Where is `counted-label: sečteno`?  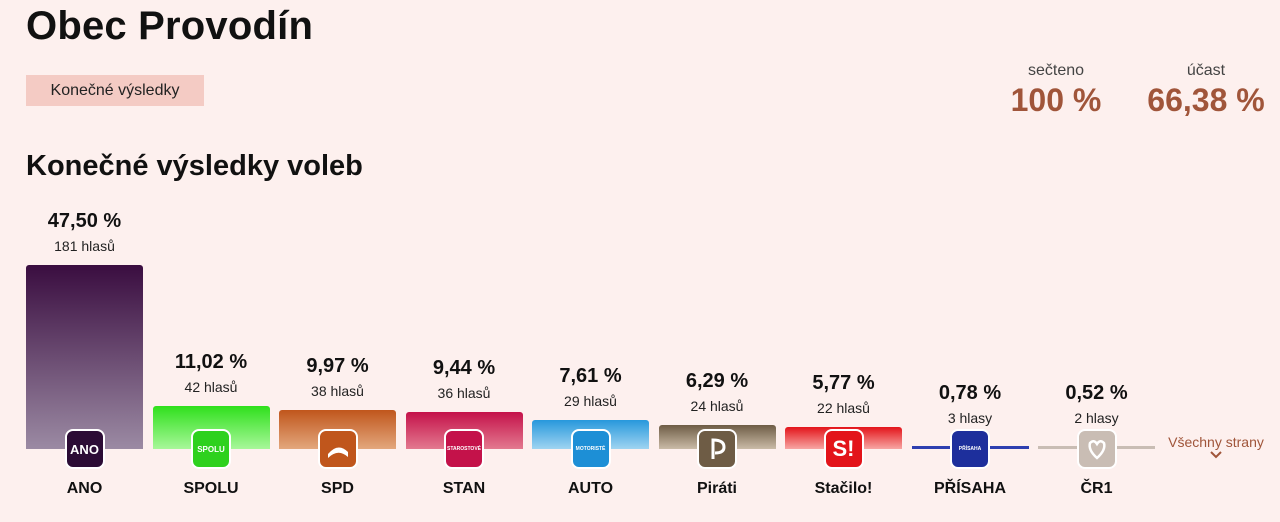 counted-label: sečteno is located at coordinates (1056, 70).